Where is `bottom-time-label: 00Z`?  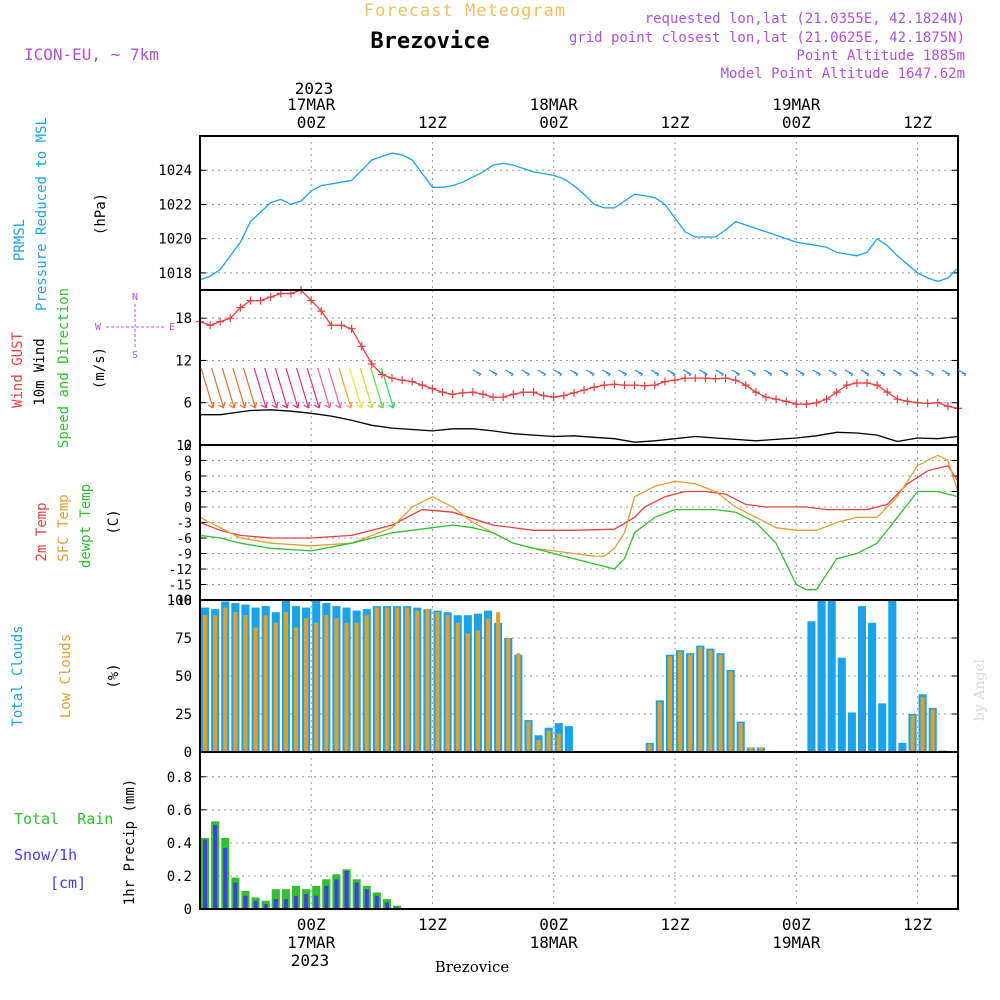 bottom-time-label: 00Z is located at coordinates (311, 924).